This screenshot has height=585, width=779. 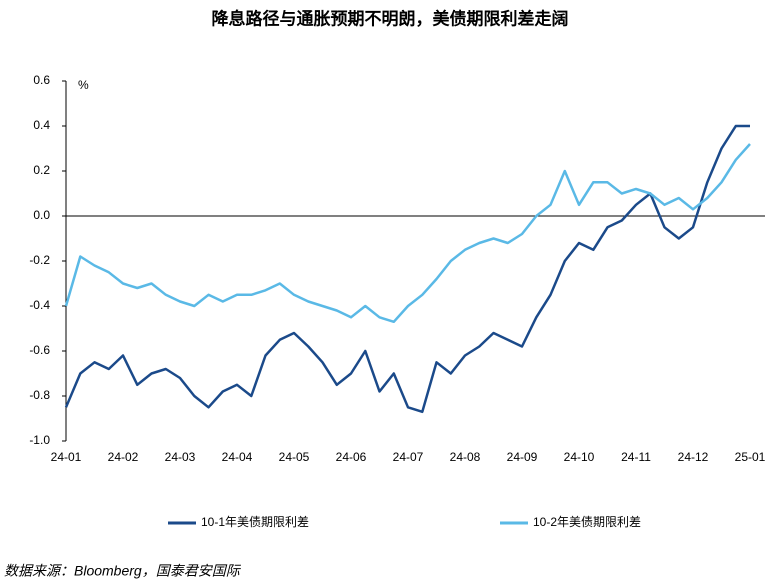 What do you see at coordinates (41, 125) in the screenshot?
I see `y-tick-label: 0.4` at bounding box center [41, 125].